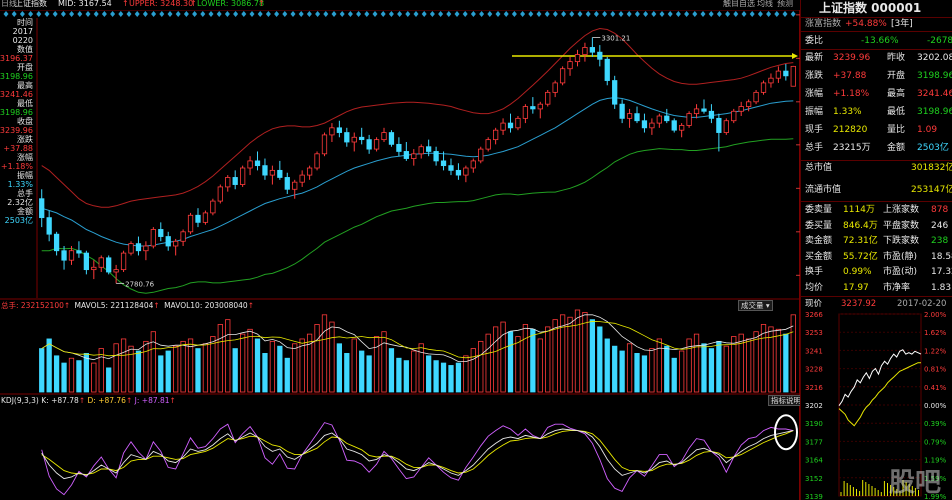 This screenshot has height=500, width=952. What do you see at coordinates (896, 148) in the screenshot?
I see `quote-label: 金额` at bounding box center [896, 148].